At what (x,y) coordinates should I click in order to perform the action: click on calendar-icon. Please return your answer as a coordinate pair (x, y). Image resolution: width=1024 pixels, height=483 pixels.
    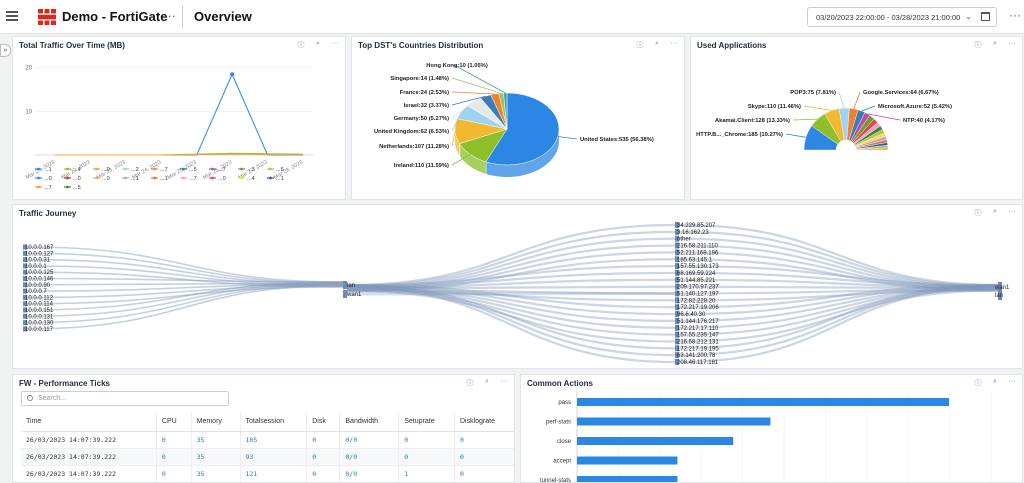
    Looking at the image, I should click on (985, 16).